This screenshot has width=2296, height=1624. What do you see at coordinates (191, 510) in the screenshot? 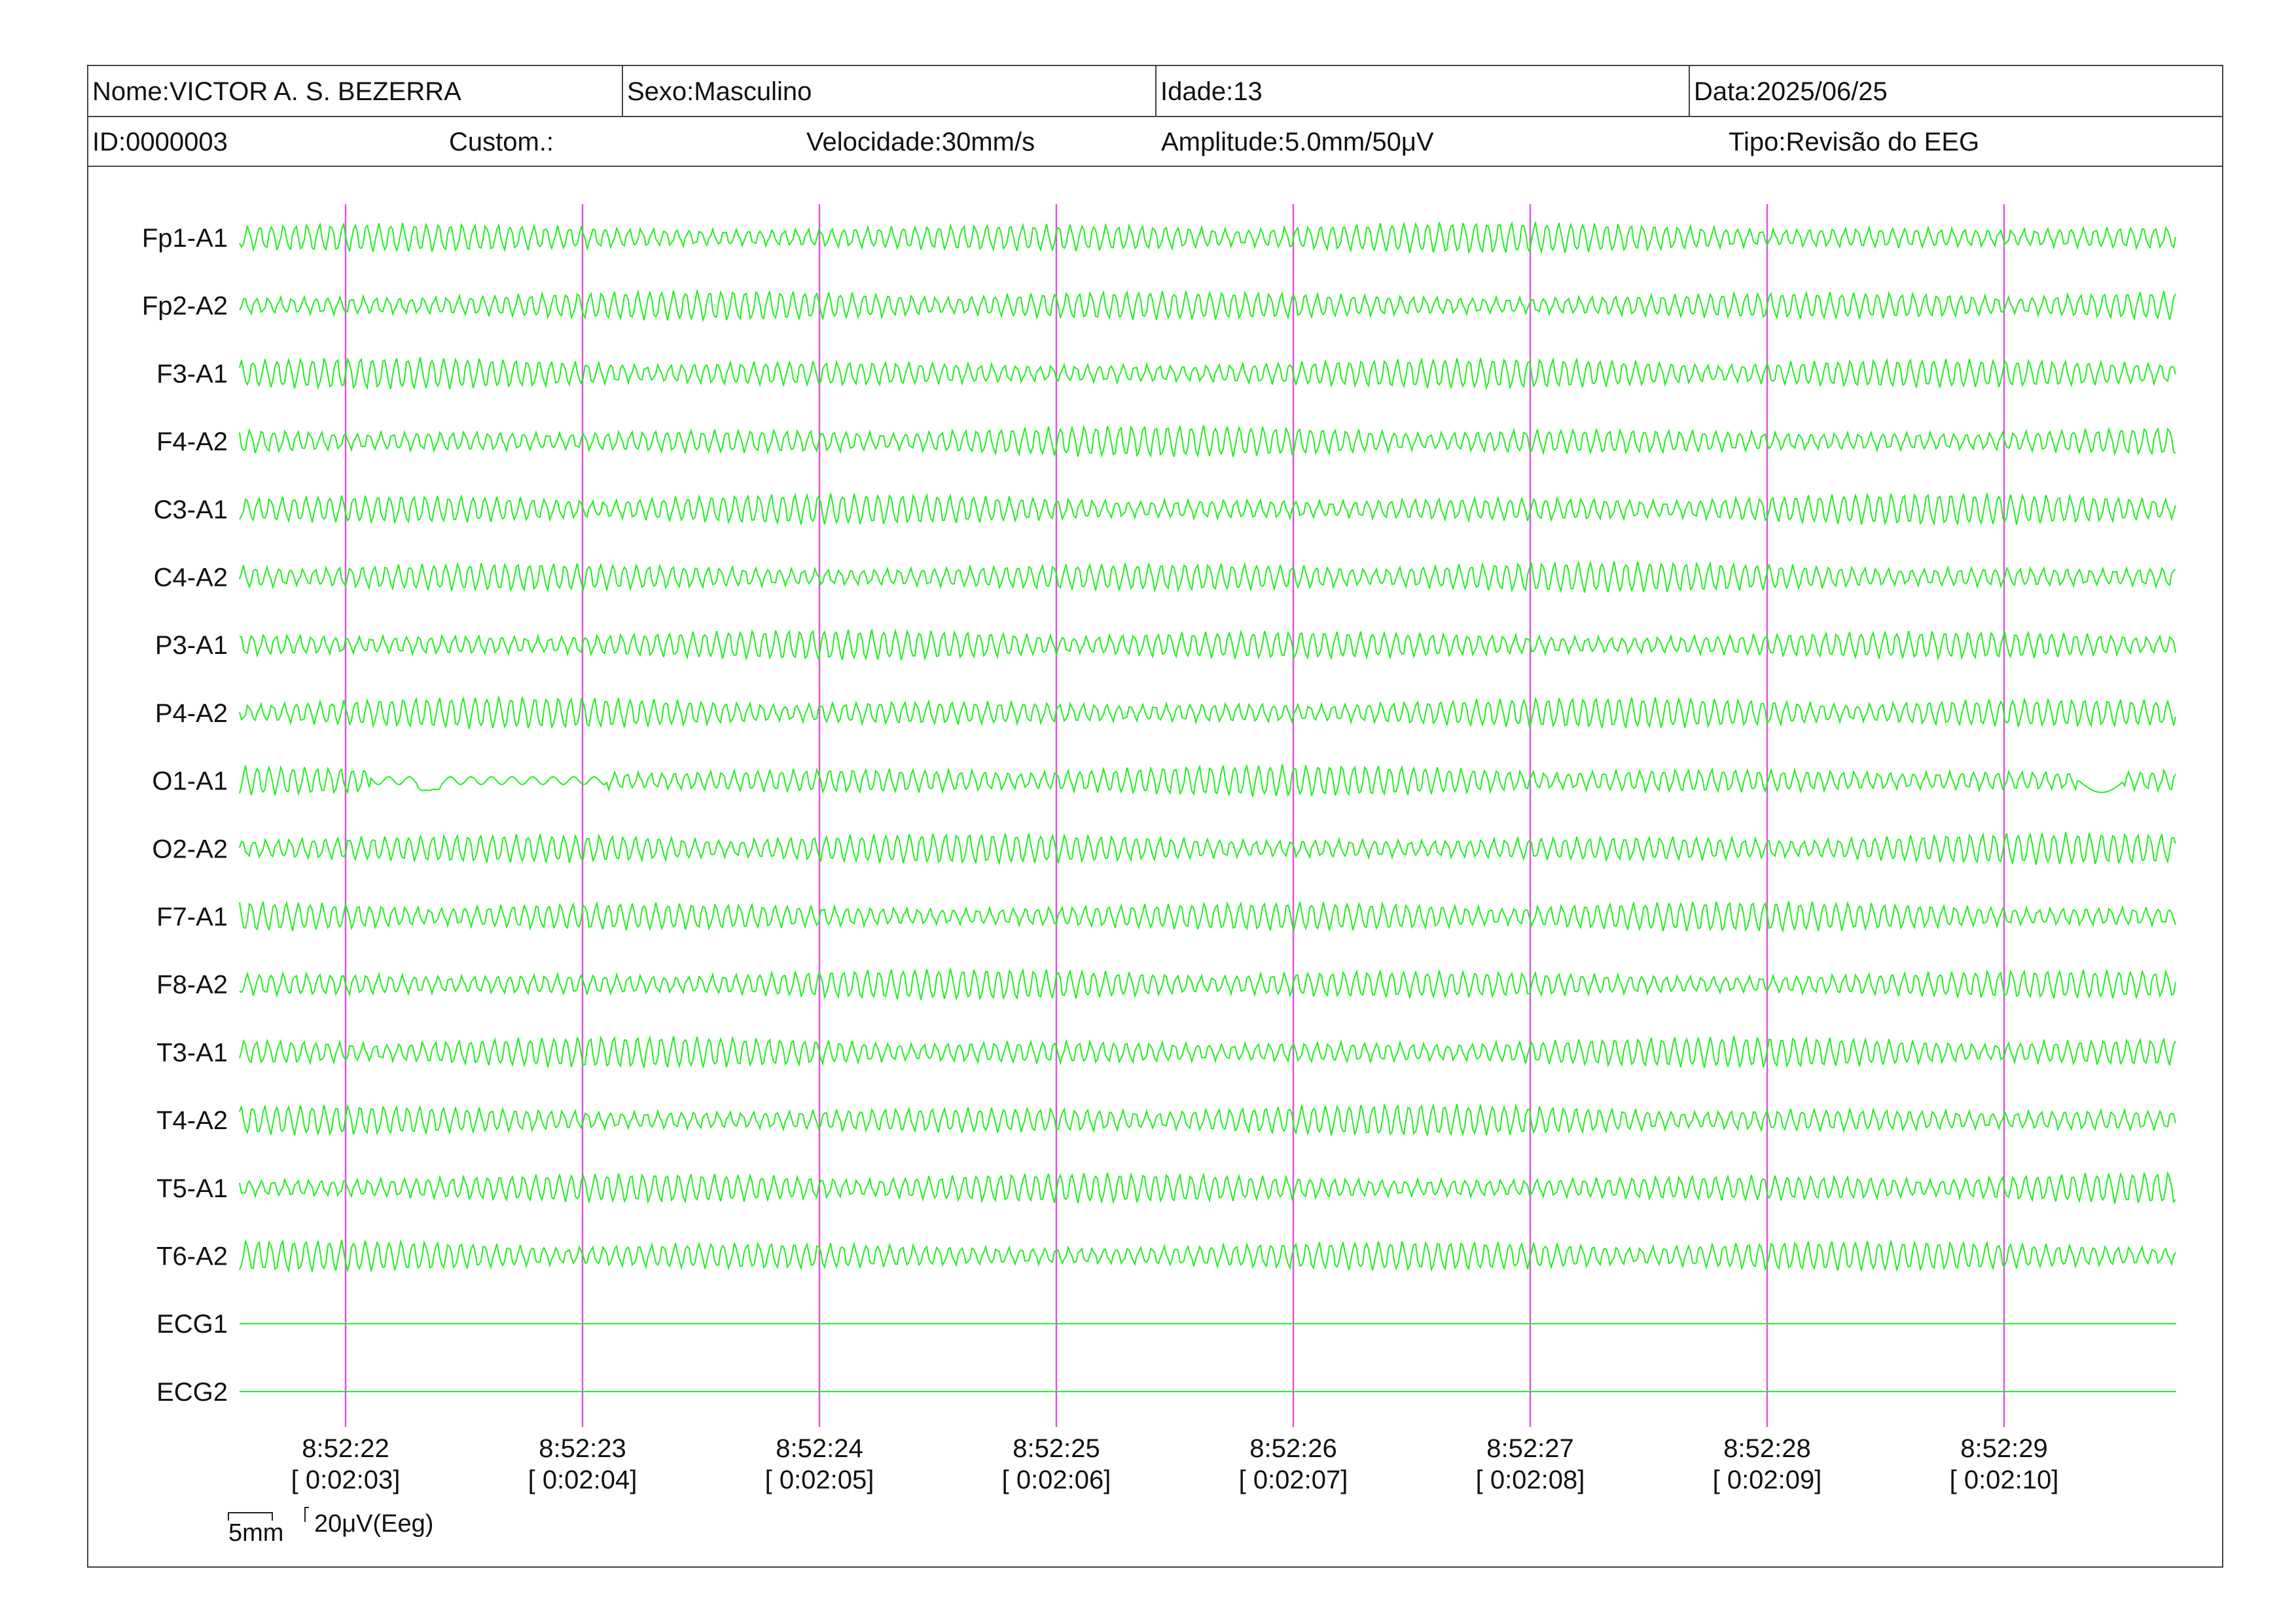
I see `channel-label: C3-A1` at bounding box center [191, 510].